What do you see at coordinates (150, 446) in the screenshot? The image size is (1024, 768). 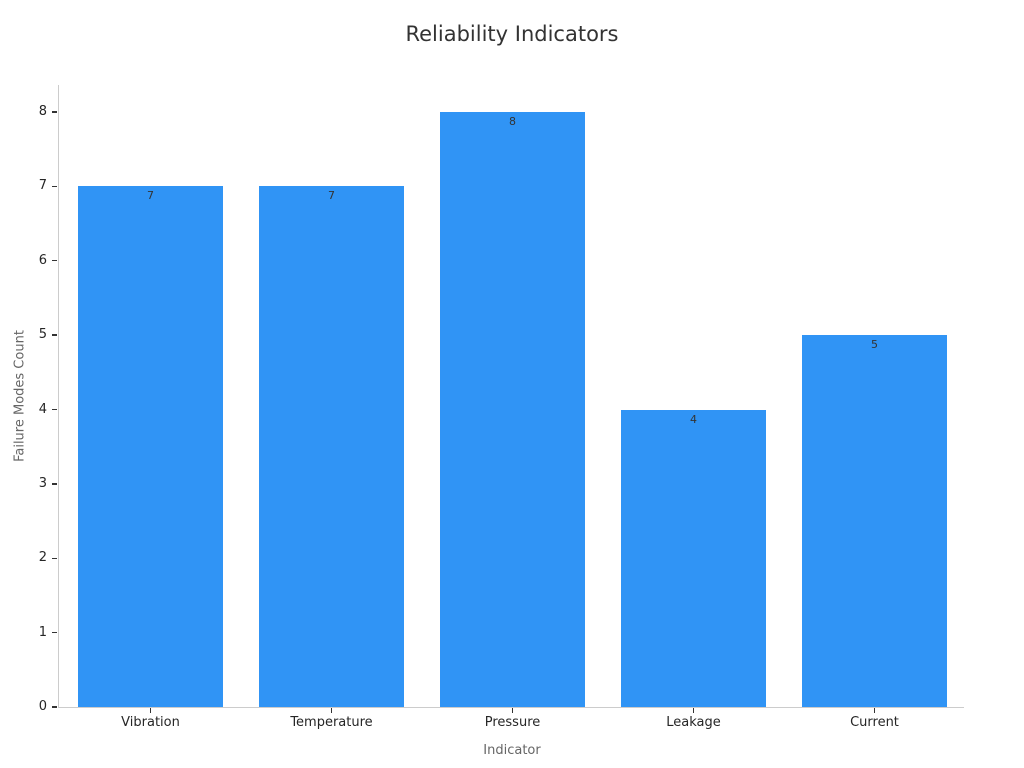 I see `bar-vibration` at bounding box center [150, 446].